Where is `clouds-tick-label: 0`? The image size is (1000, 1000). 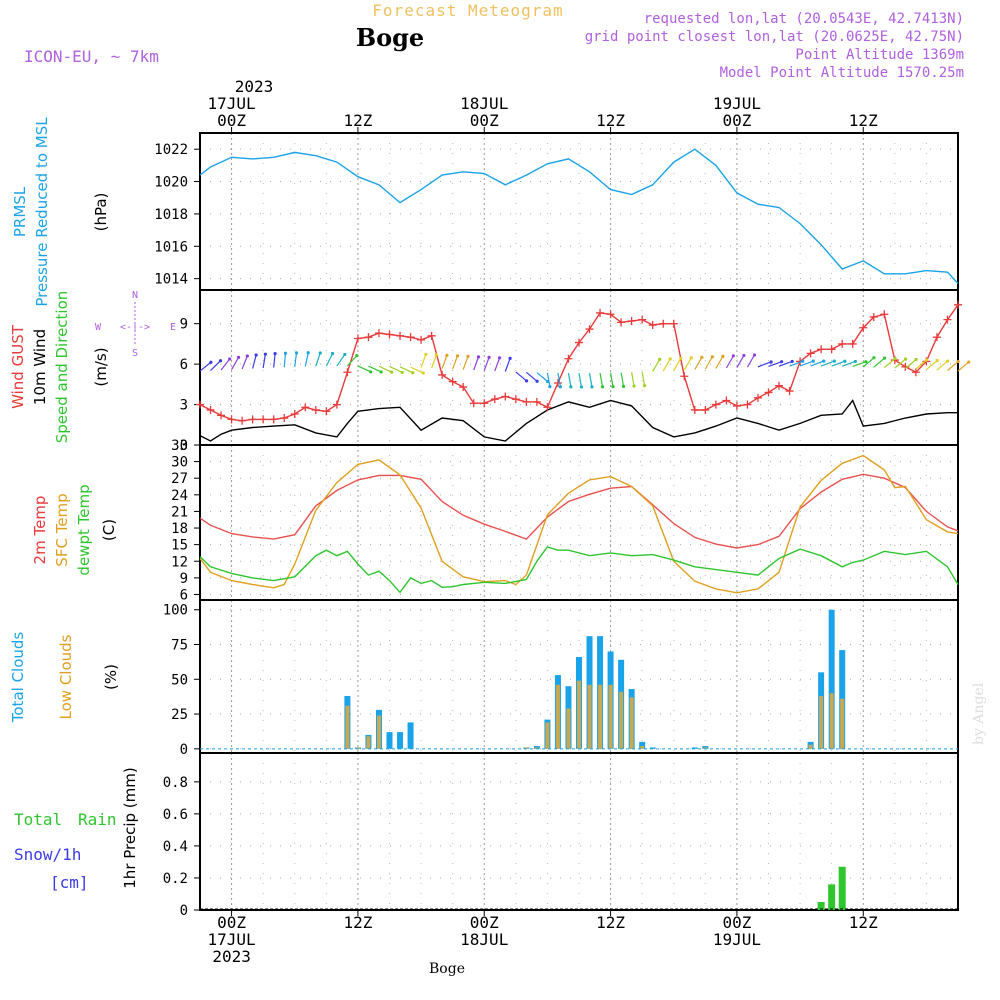 clouds-tick-label: 0 is located at coordinates (184, 750).